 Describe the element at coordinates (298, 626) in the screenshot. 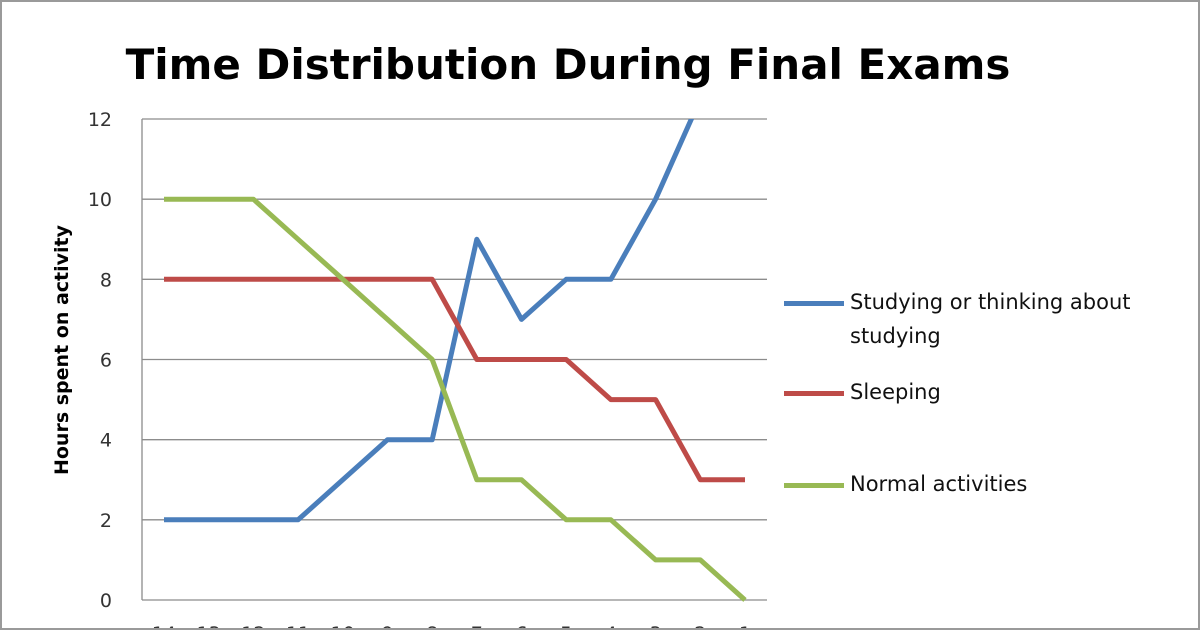

I see `x-tick-label: 11` at that location.